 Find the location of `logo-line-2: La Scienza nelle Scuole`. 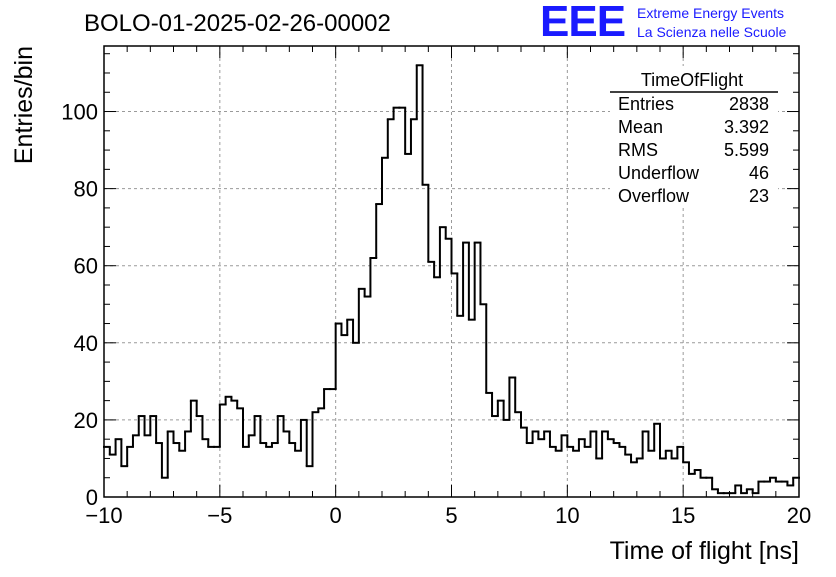

logo-line-2: La Scienza nelle Scuole is located at coordinates (712, 32).